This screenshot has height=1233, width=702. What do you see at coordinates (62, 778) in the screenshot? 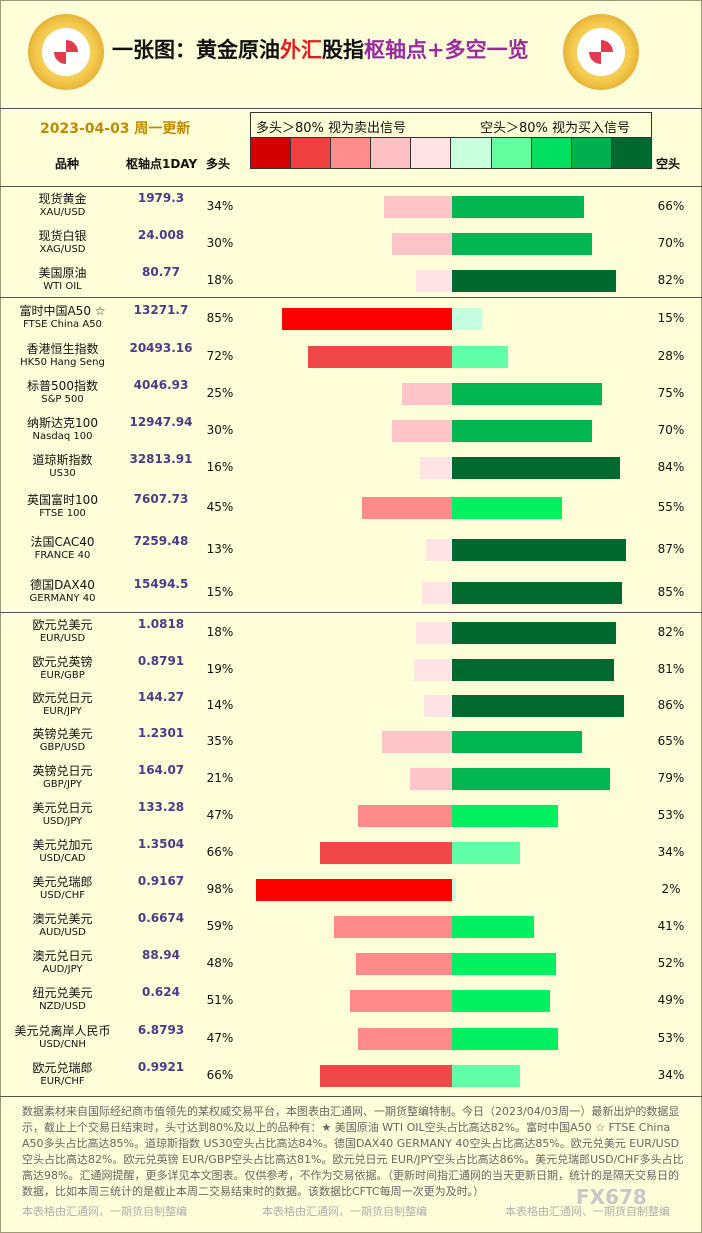
I see `instrument-name: 英镑兑日元 GBP/JPY` at bounding box center [62, 778].